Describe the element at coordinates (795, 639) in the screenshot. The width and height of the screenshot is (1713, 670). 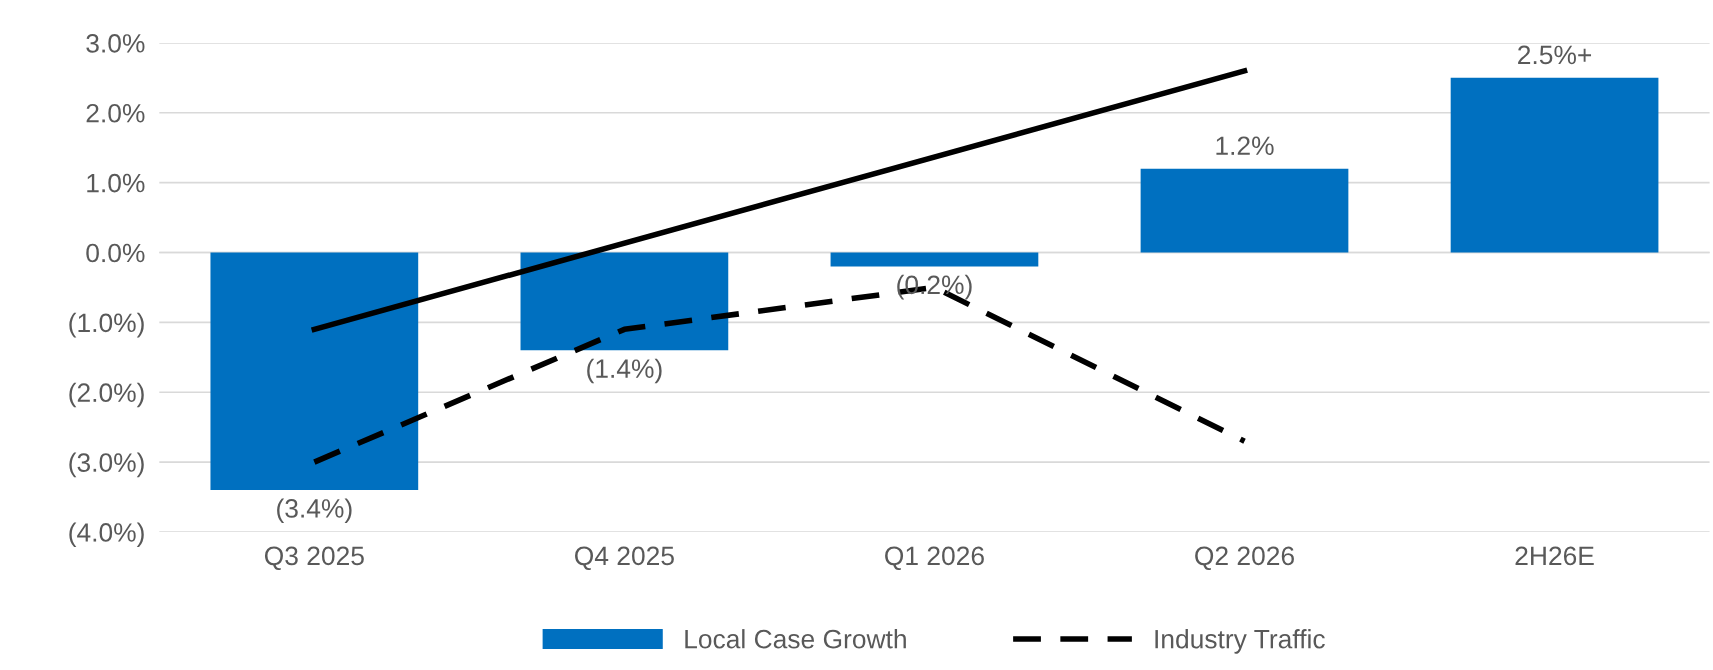
I see `legend-label: Local Case Growth` at that location.